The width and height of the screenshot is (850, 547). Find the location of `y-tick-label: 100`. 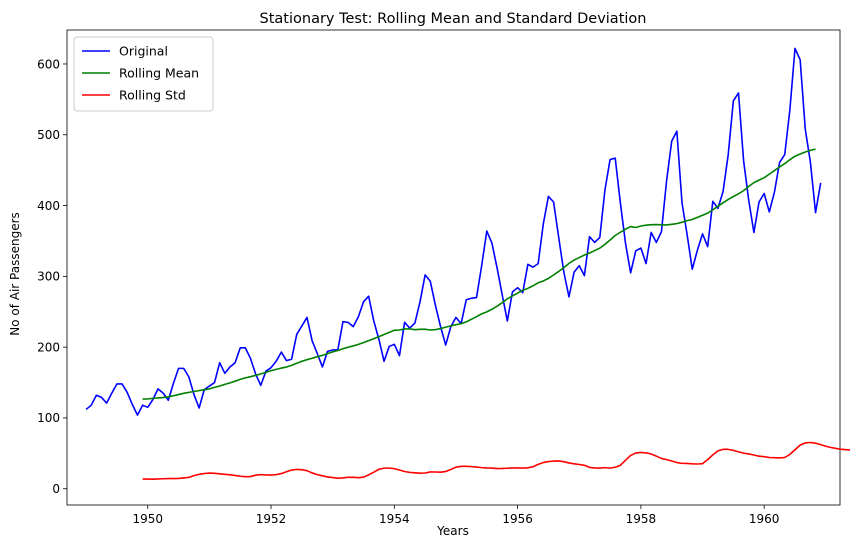

y-tick-label: 100 is located at coordinates (48, 418).